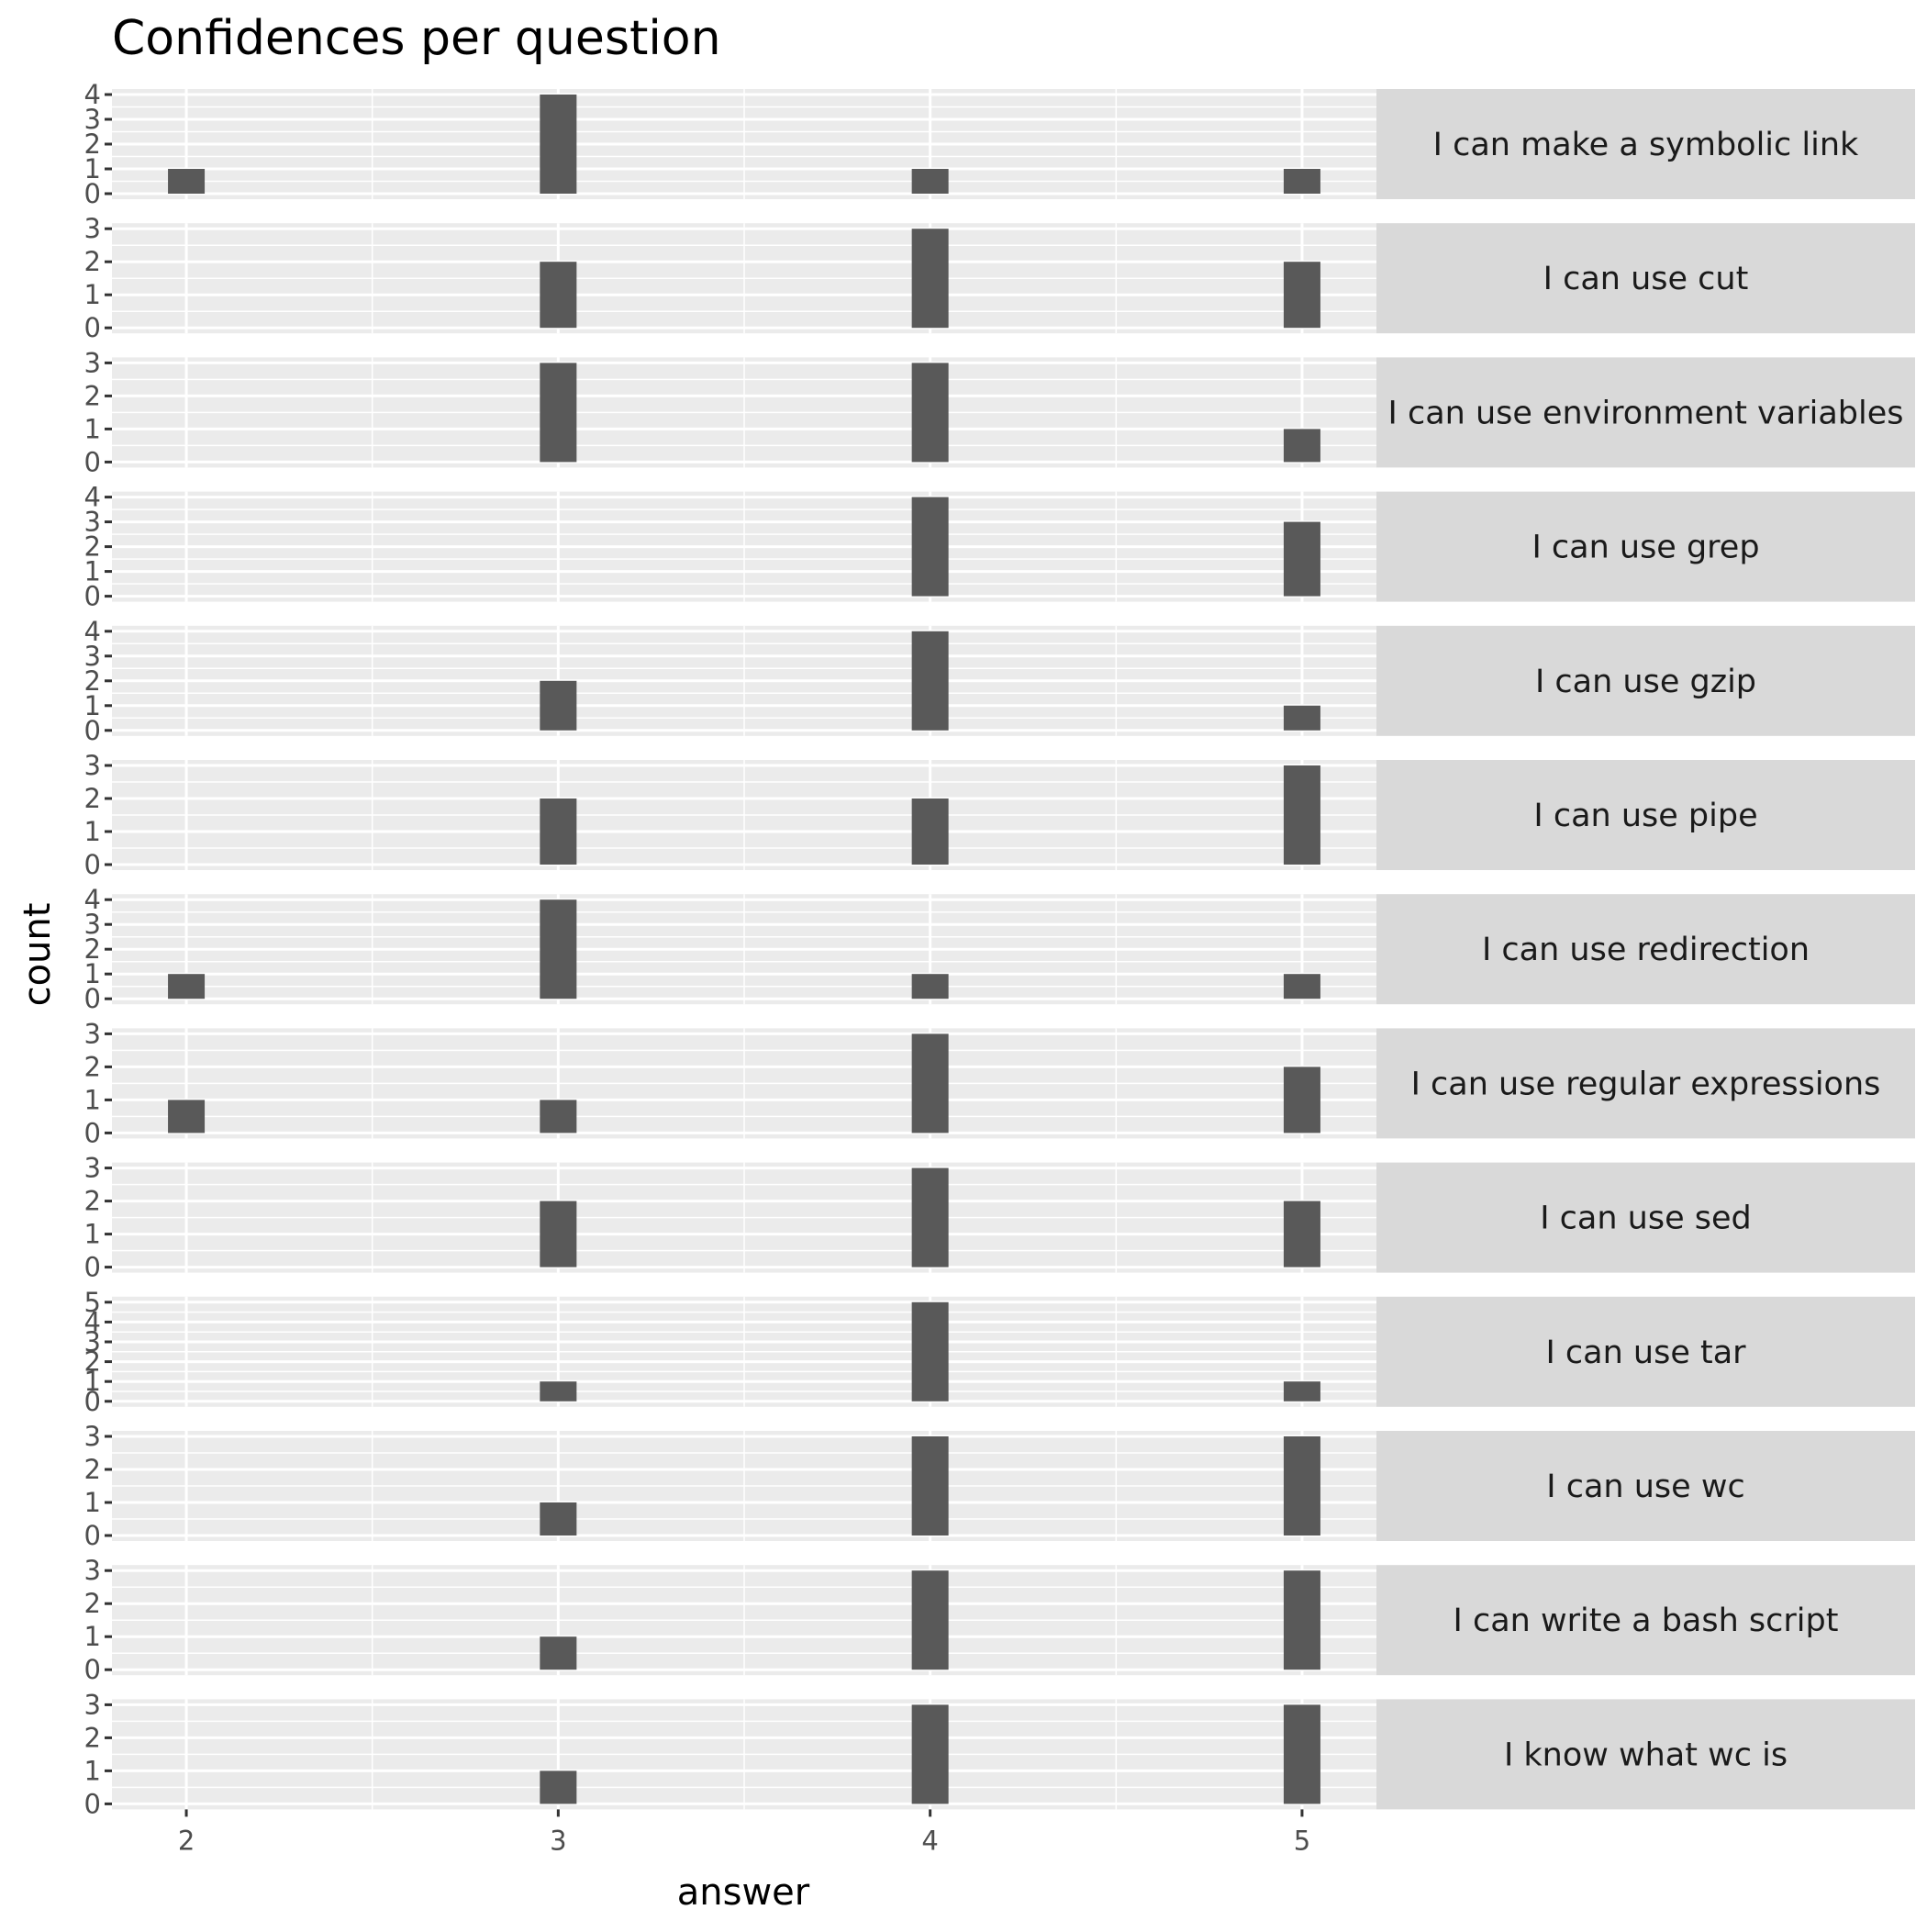  I want to click on facet-strip-label: I can use gzip, so click(1645, 682).